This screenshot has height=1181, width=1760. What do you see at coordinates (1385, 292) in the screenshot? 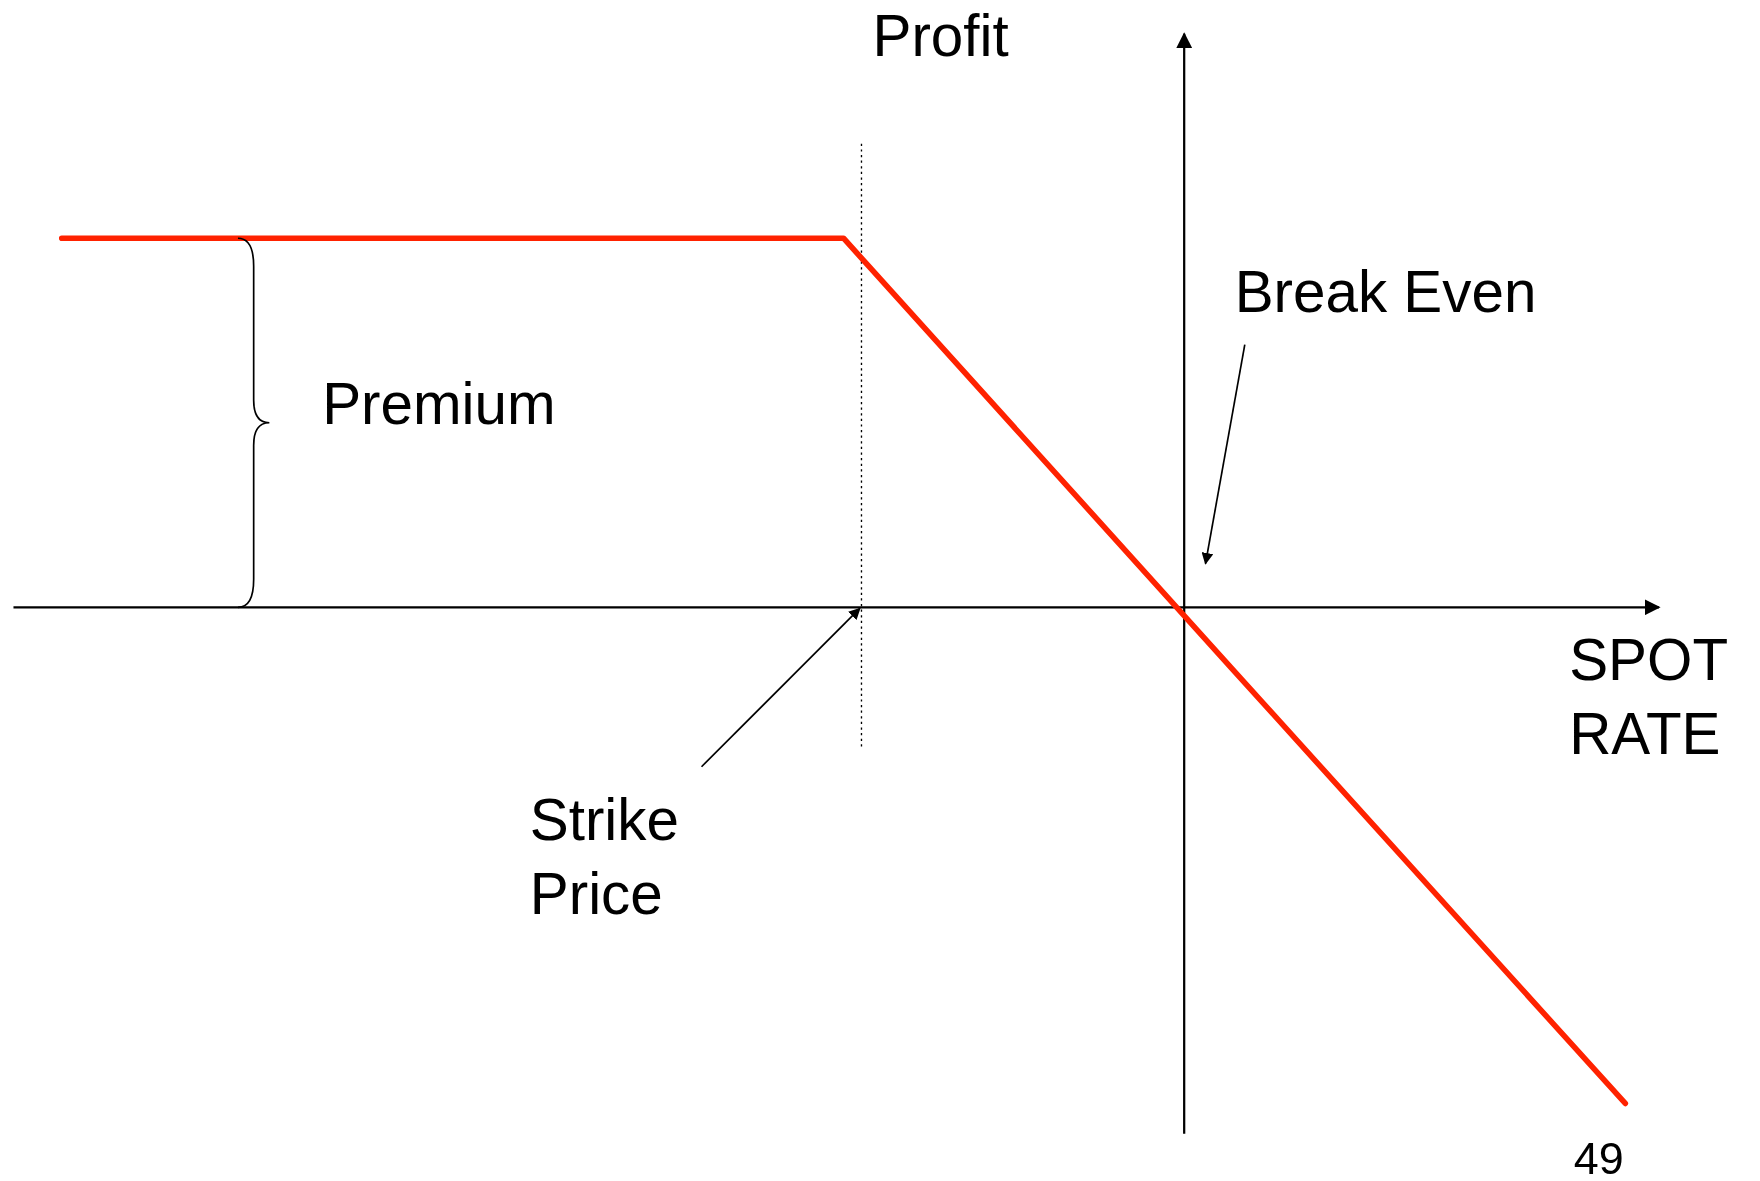
I see `annotation: Break Even` at bounding box center [1385, 292].